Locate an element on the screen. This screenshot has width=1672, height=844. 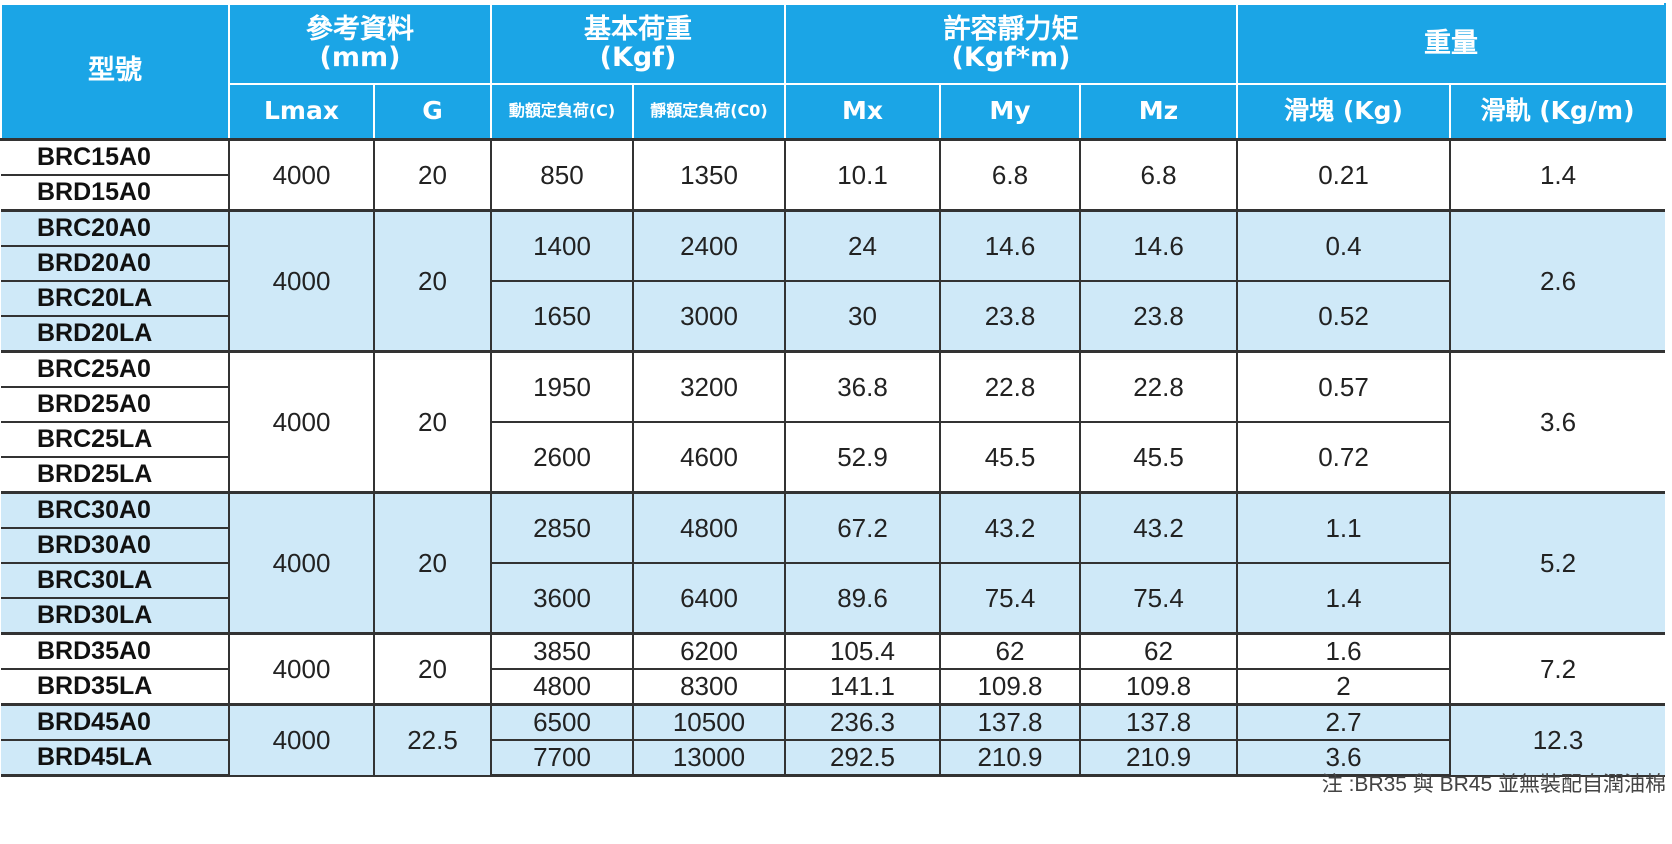
table-row: BRD30LA is located at coordinates (833, 616).